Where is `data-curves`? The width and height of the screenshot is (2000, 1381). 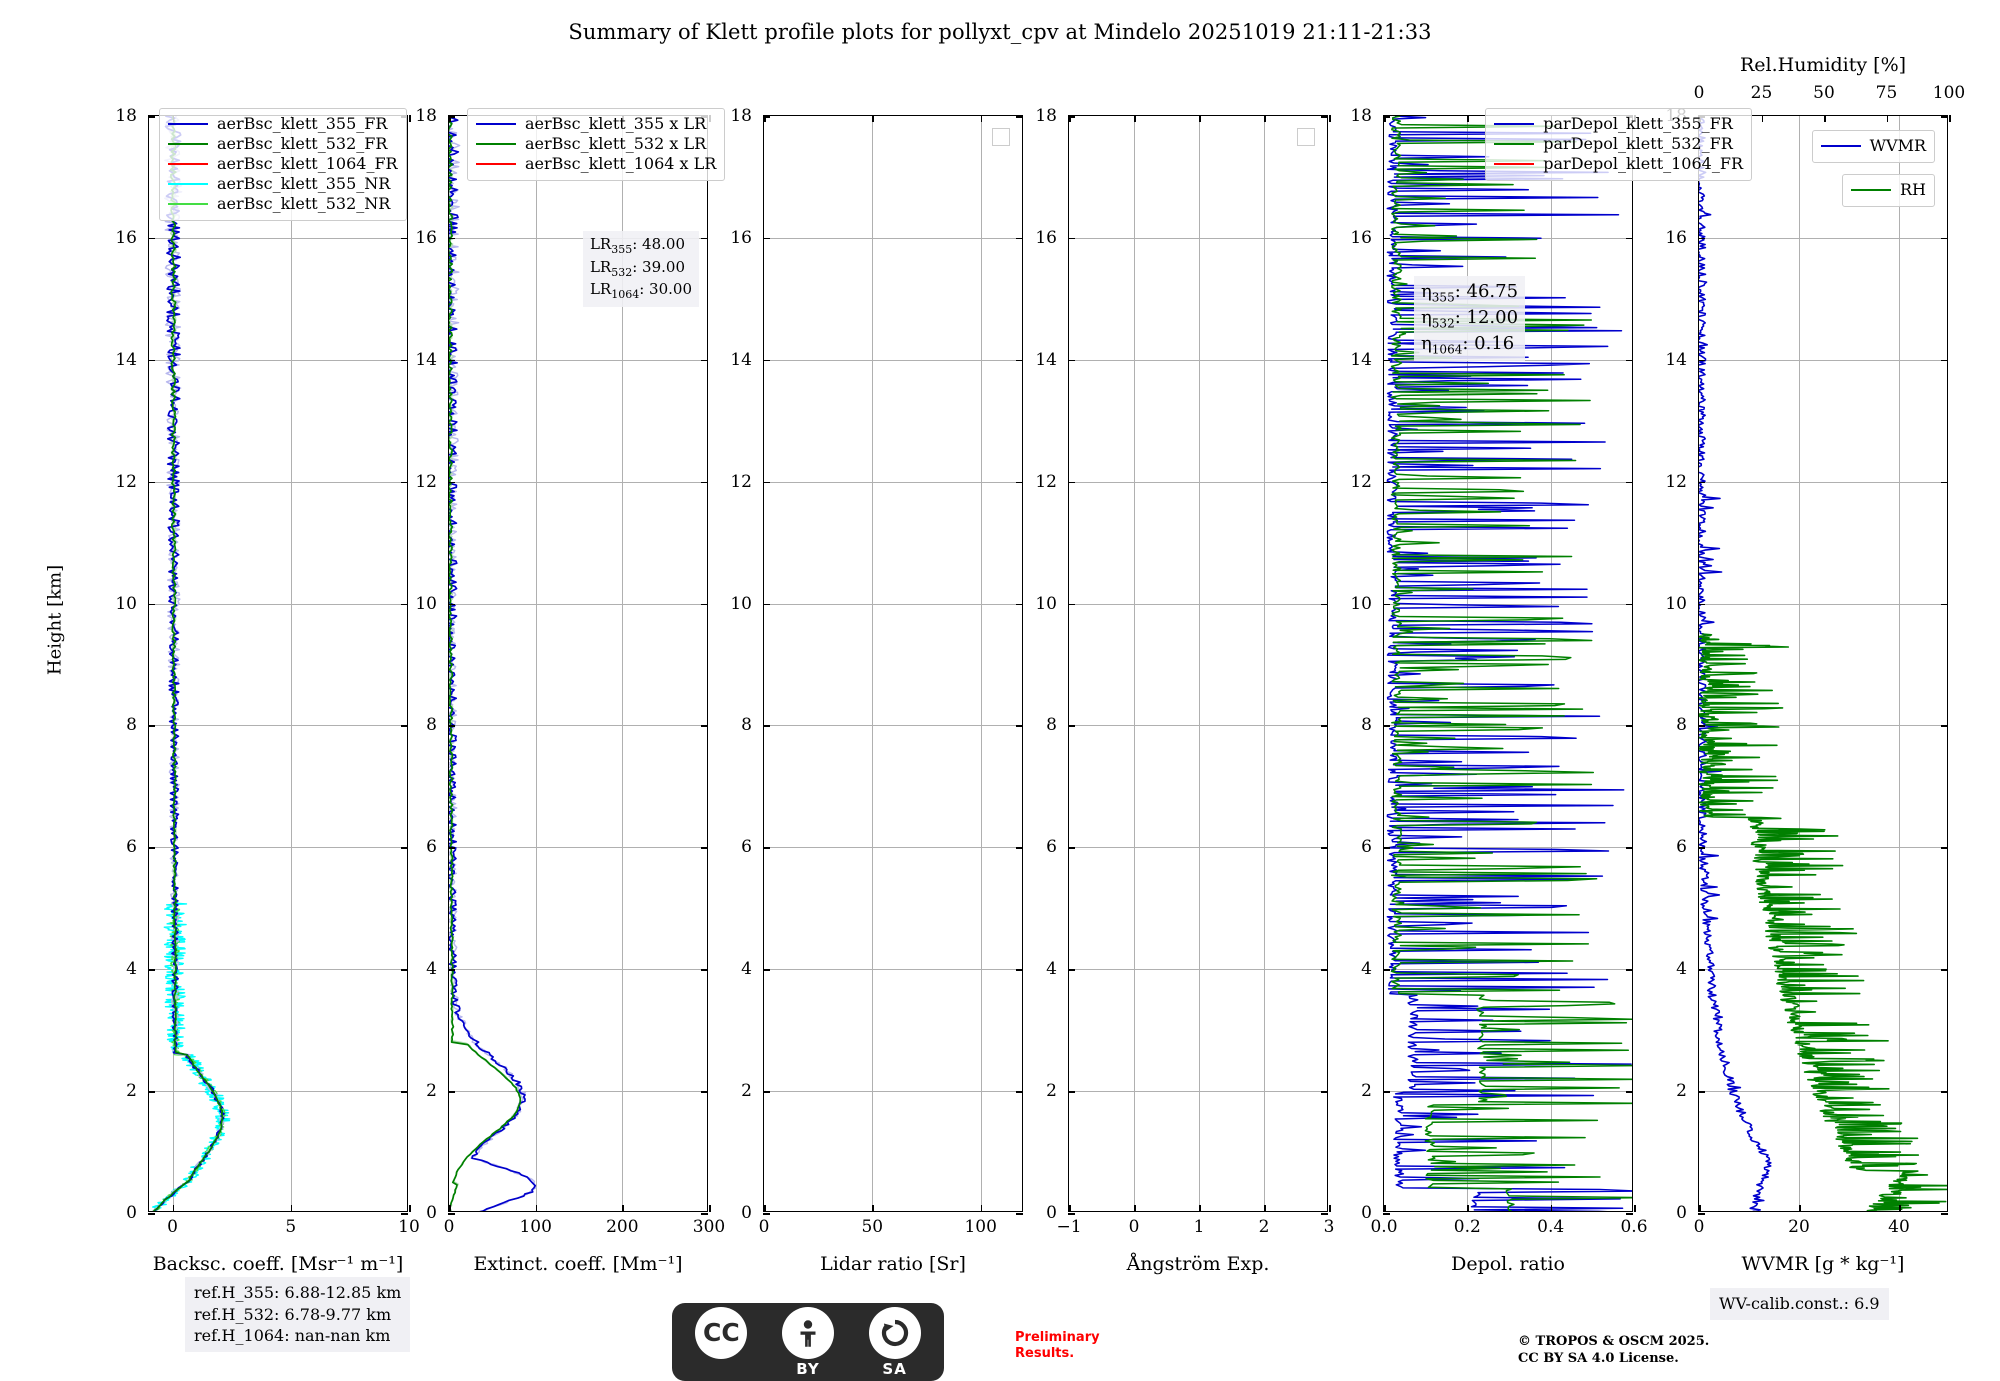
data-curves is located at coordinates (278, 663).